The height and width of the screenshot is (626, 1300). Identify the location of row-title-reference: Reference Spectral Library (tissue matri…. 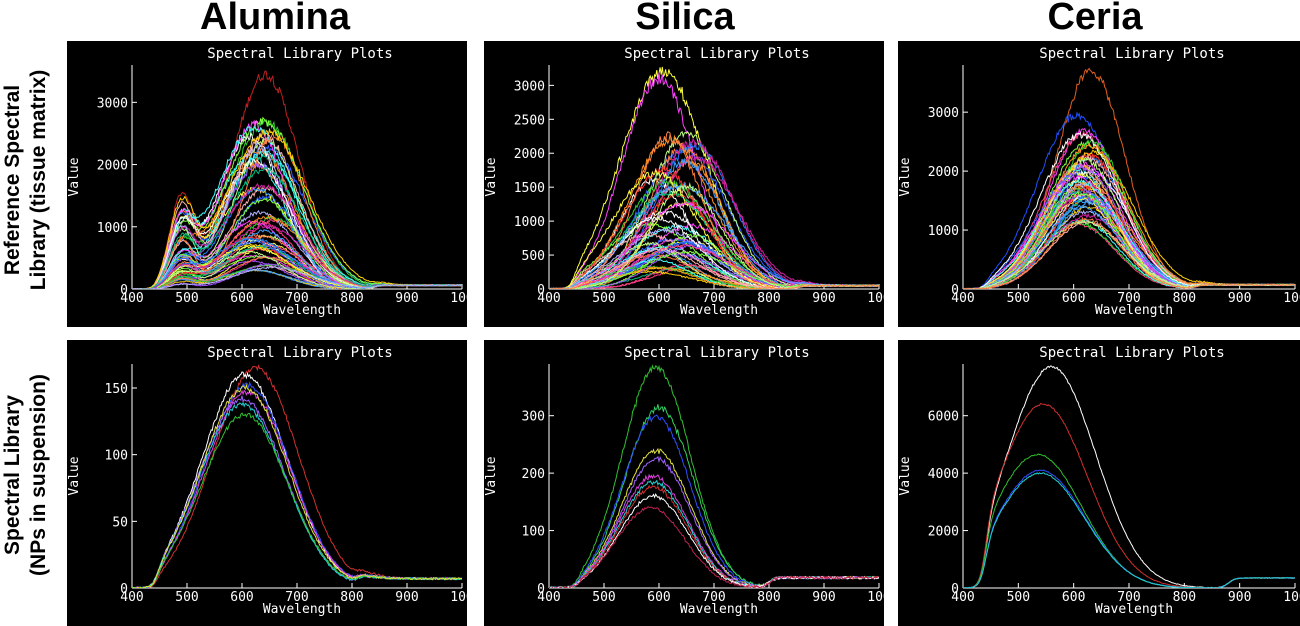
(26, 180).